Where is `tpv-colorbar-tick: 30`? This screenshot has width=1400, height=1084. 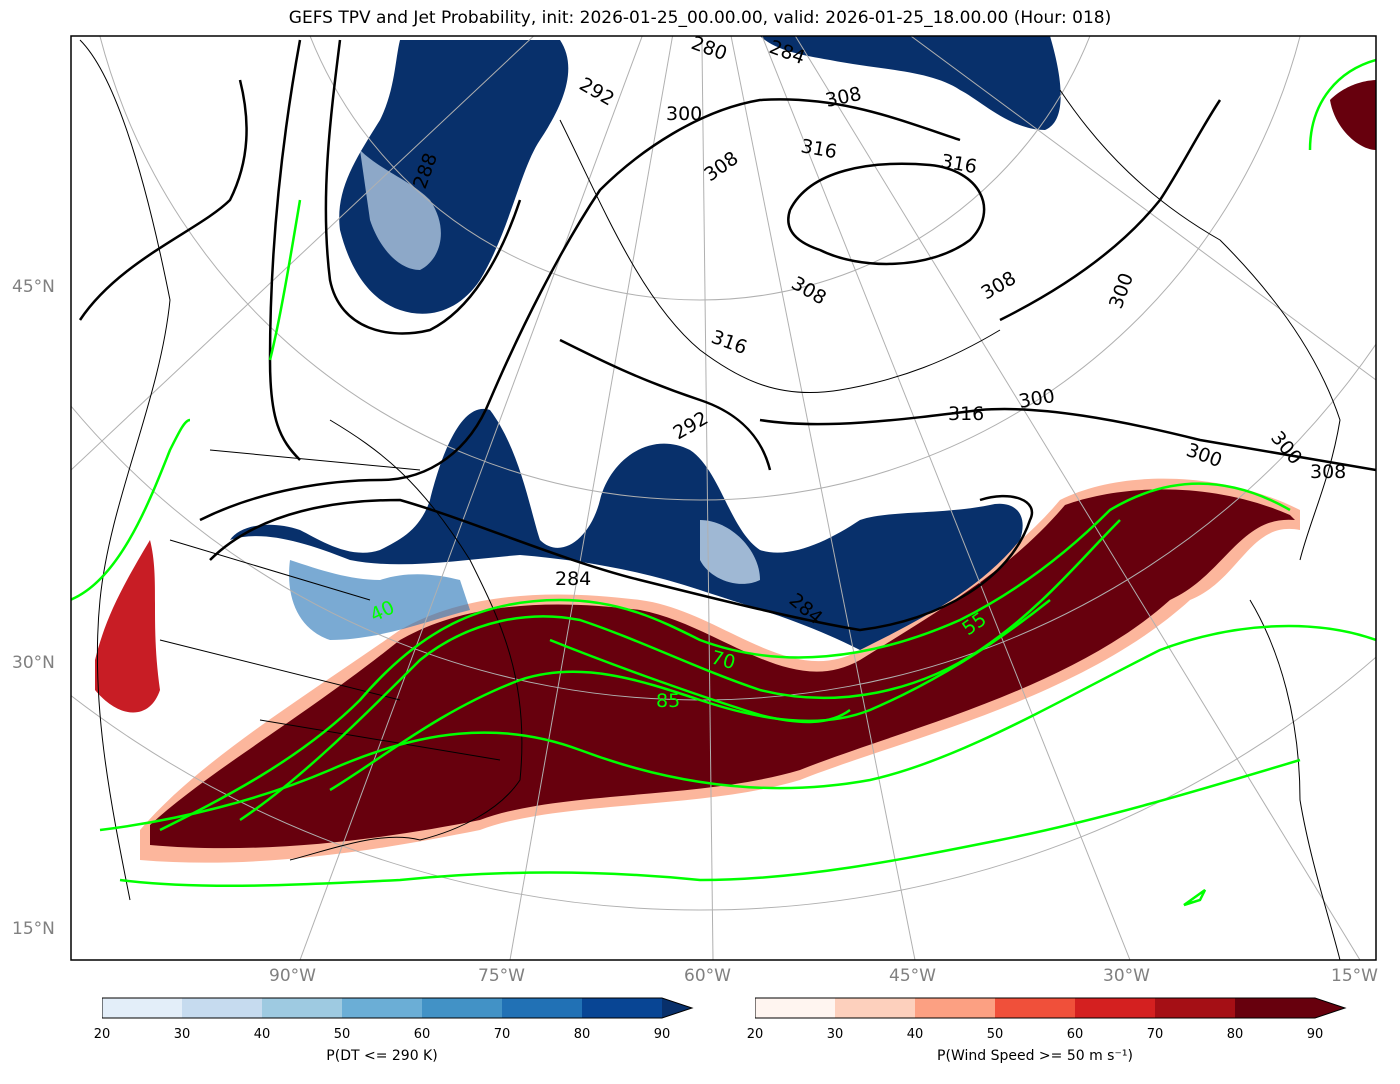
tpv-colorbar-tick: 30 is located at coordinates (182, 1034).